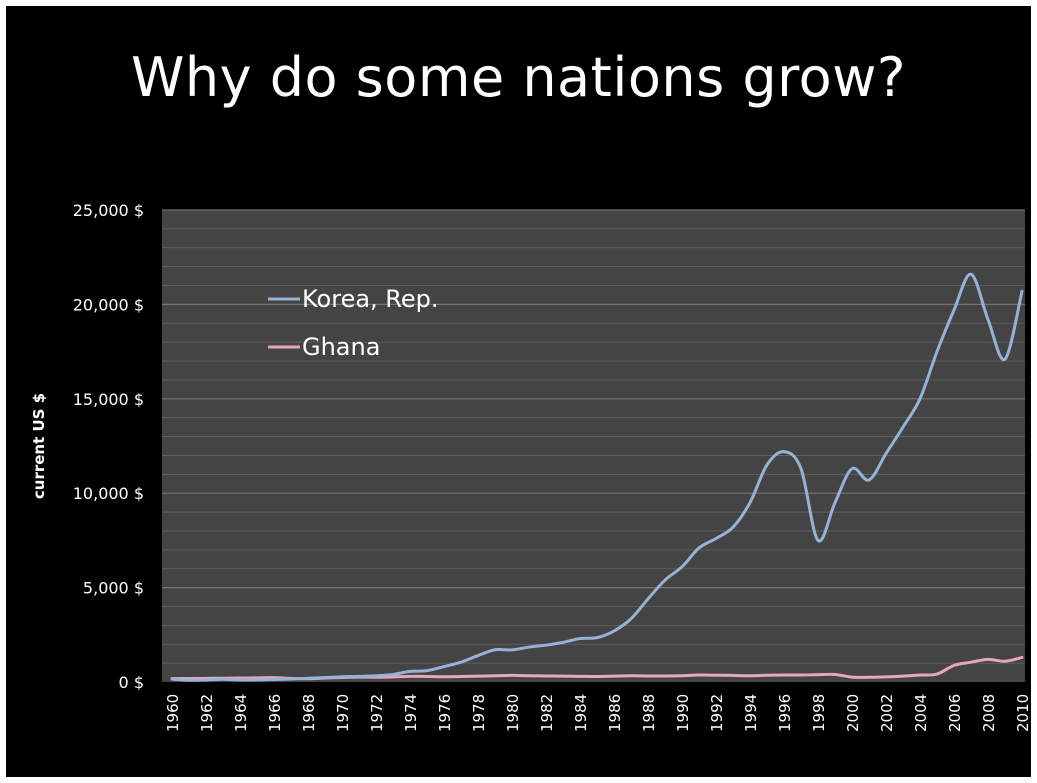  I want to click on x-tick-label: 1986, so click(615, 713).